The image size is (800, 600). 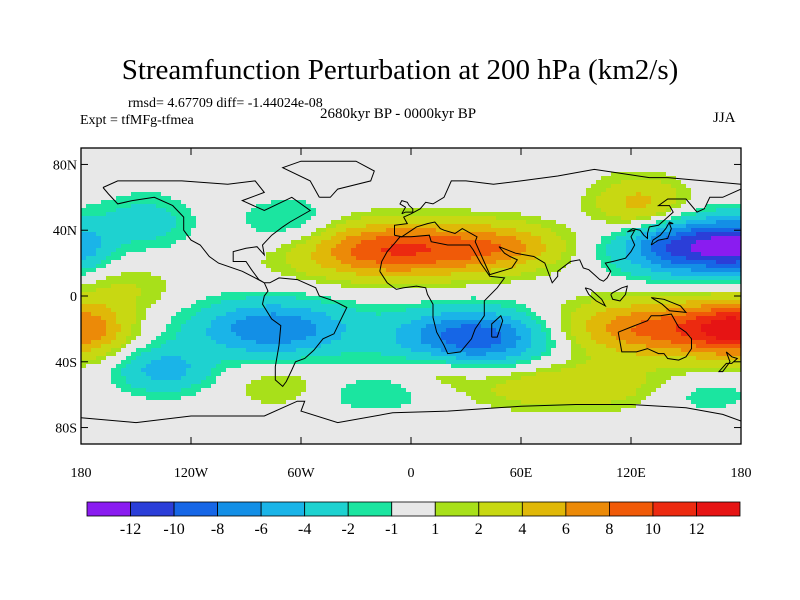 What do you see at coordinates (398, 114) in the screenshot?
I see `period-label: 2680kyr BP - 0000kyr BP` at bounding box center [398, 114].